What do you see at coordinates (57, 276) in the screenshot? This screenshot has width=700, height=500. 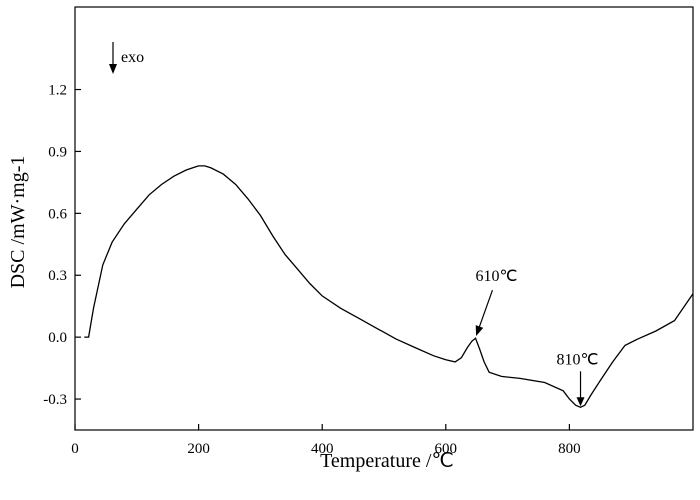 I see `y-tick-label: 0.3` at bounding box center [57, 276].